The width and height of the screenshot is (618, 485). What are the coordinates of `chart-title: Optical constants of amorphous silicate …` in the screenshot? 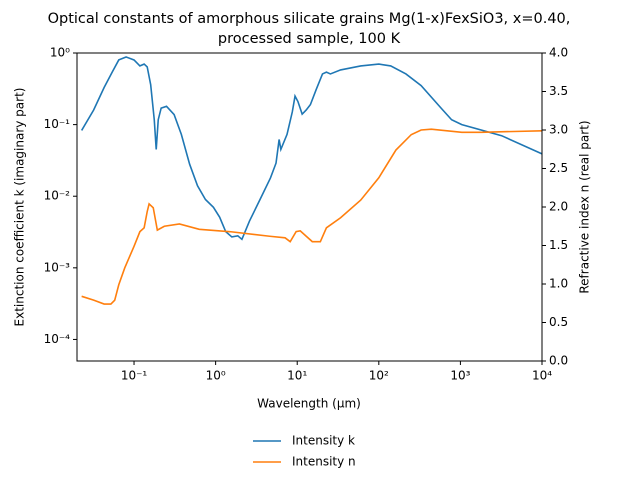 It's located at (309, 19).